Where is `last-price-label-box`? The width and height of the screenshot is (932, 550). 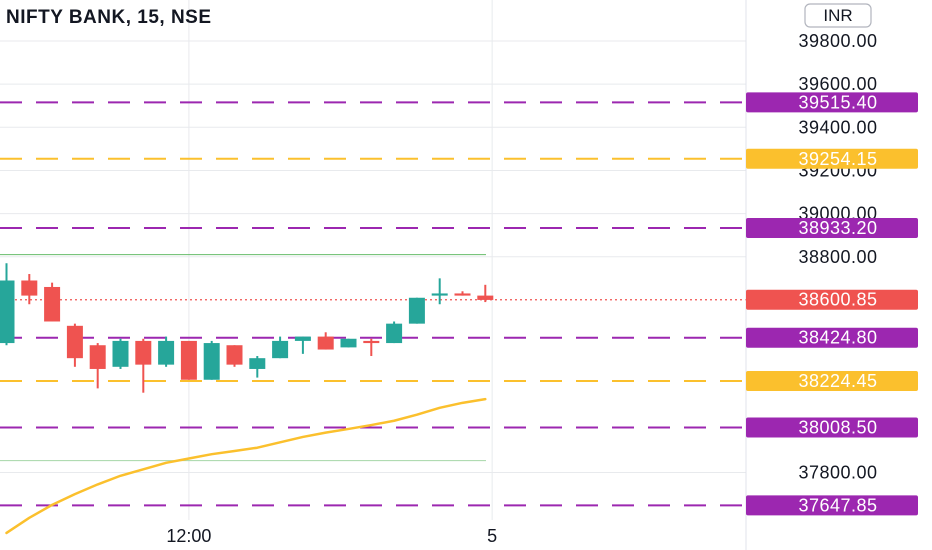
last-price-label-box is located at coordinates (832, 299).